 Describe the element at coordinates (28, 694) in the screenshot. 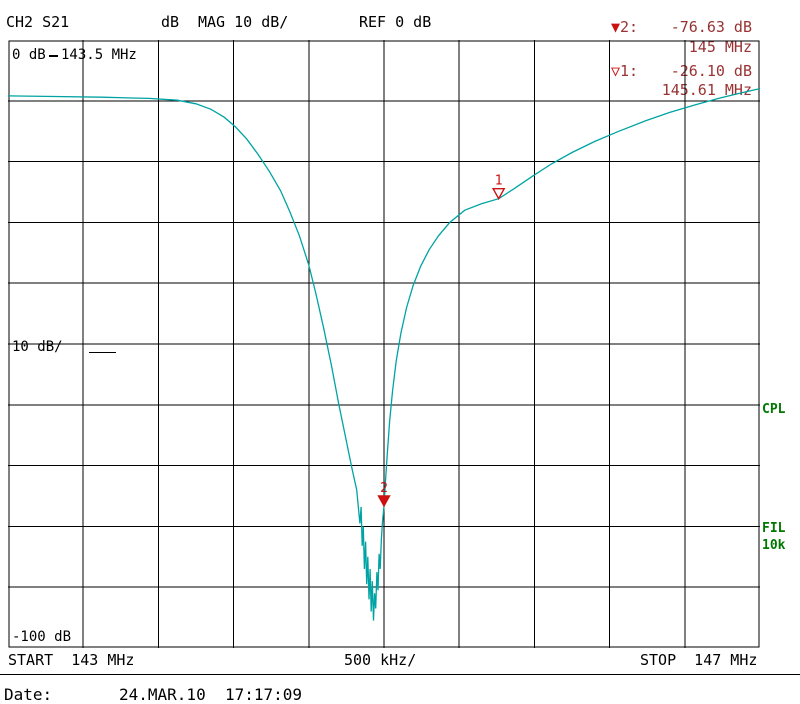

I see `date-label: Date:` at that location.